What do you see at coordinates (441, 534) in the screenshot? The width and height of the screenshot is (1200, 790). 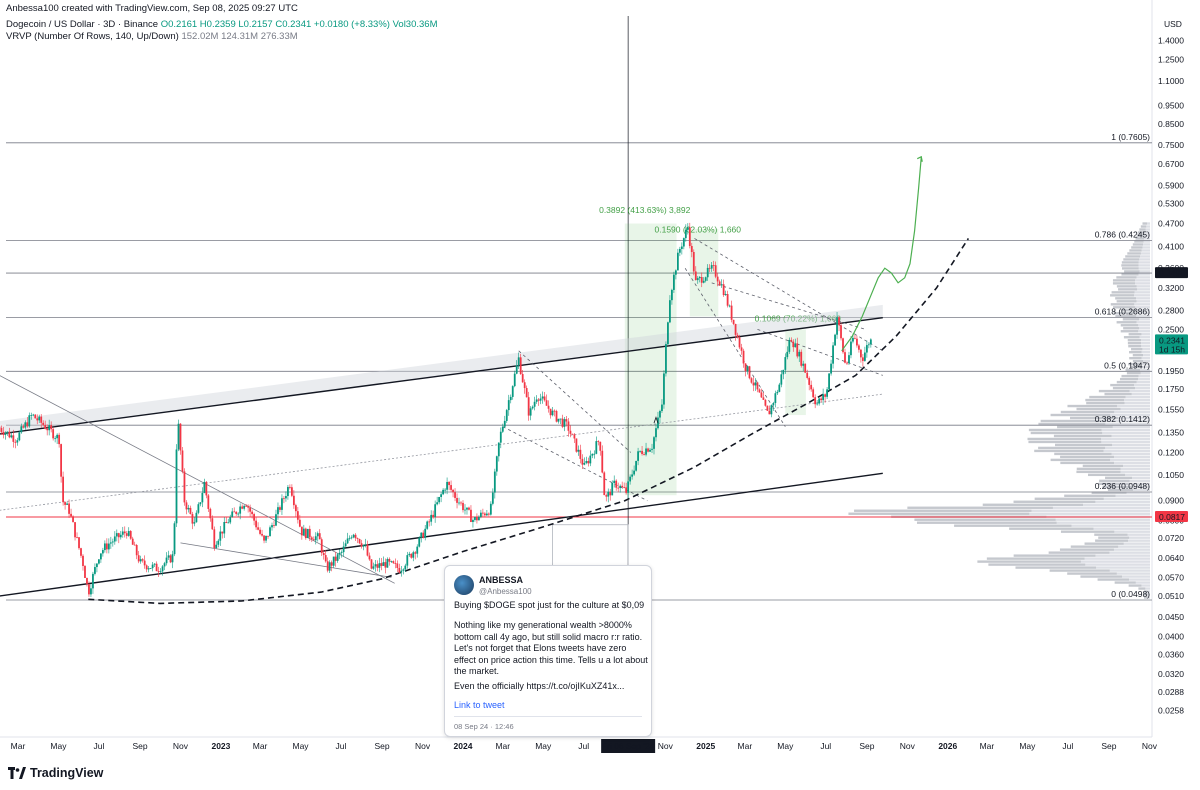 I see `trendline-channel-bottom` at bounding box center [441, 534].